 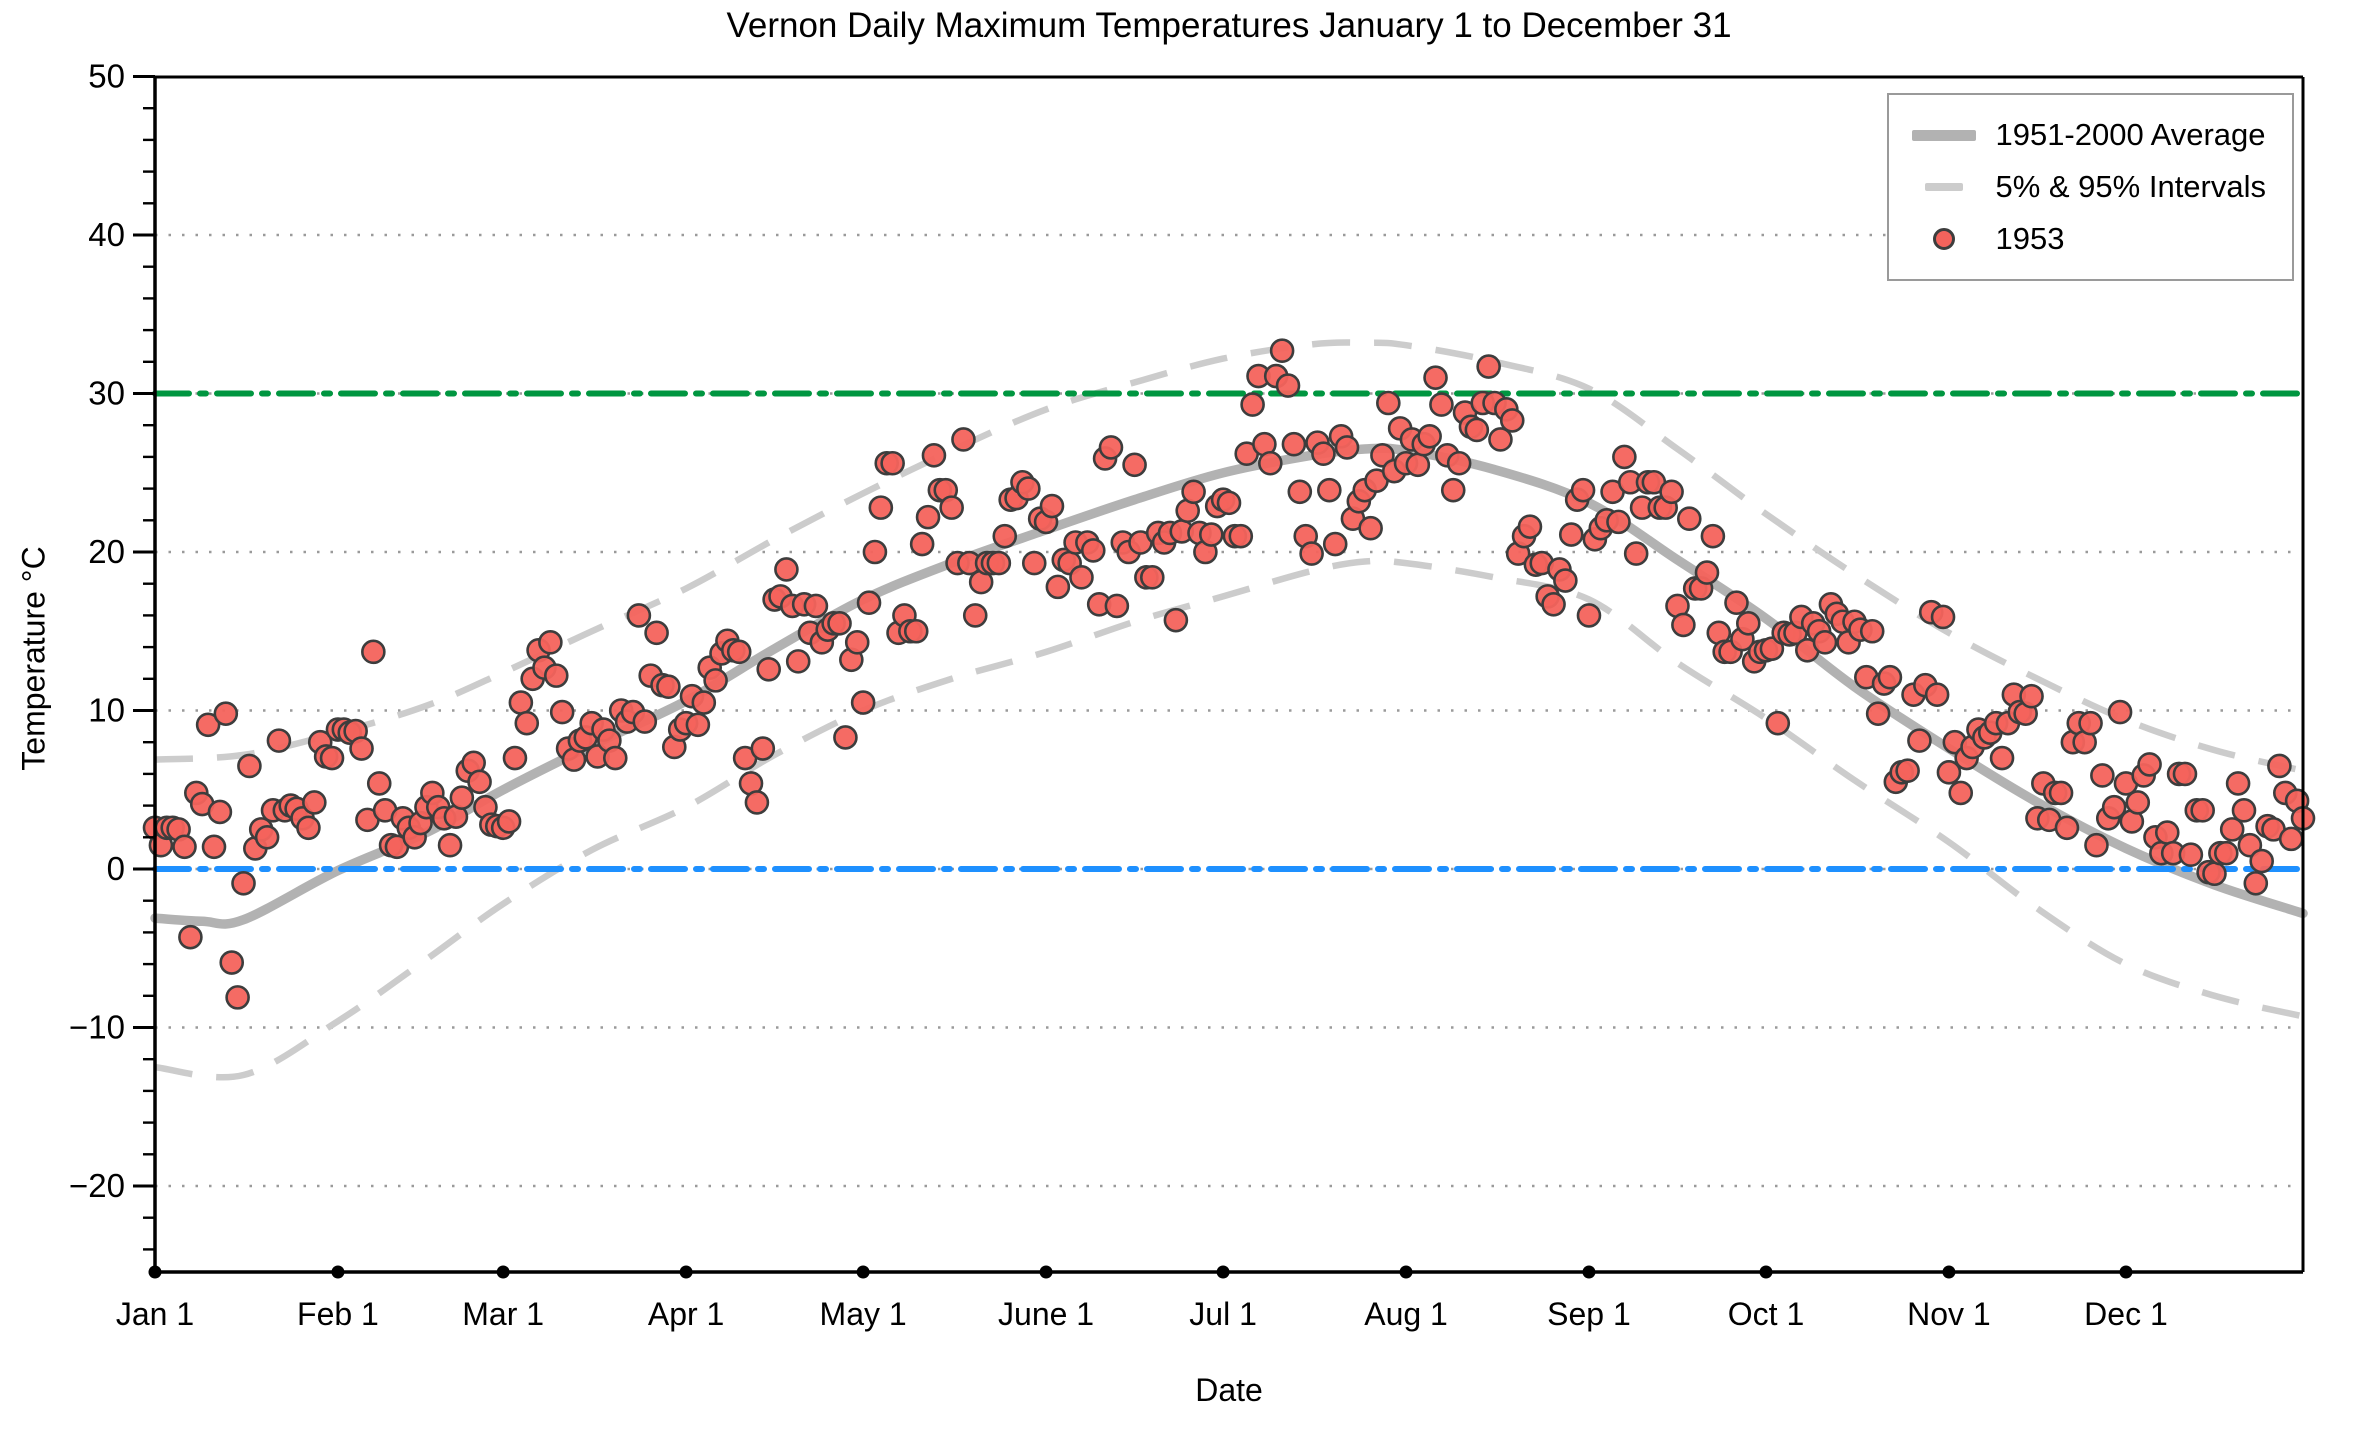 What do you see at coordinates (1944, 239) in the screenshot?
I see `legend-1953-dot-swatch` at bounding box center [1944, 239].